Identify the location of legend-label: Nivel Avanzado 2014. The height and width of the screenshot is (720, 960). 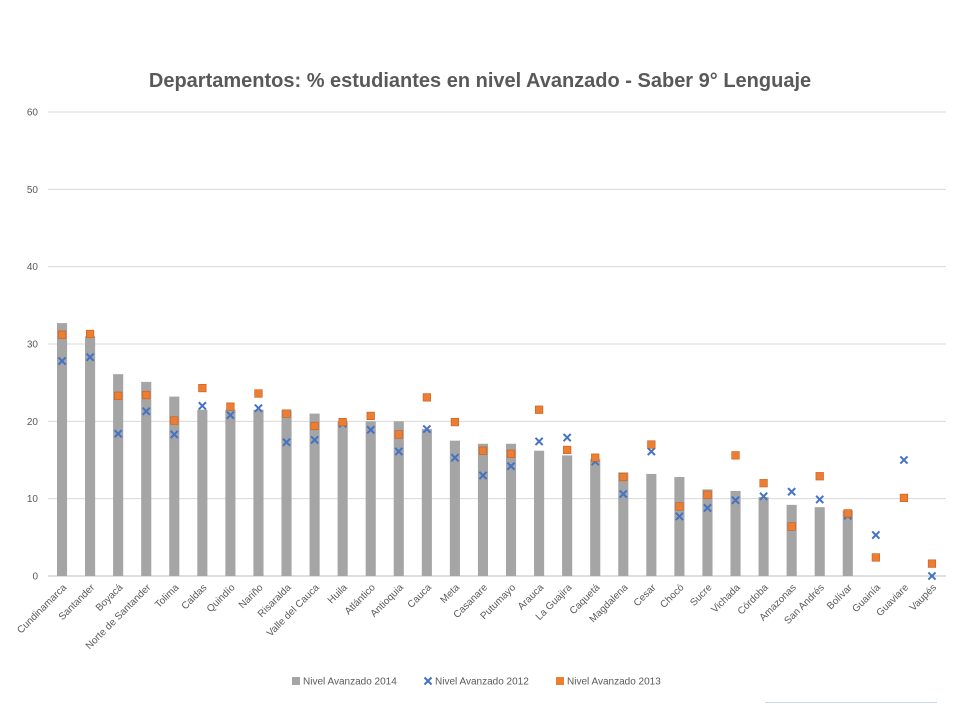
(350, 682).